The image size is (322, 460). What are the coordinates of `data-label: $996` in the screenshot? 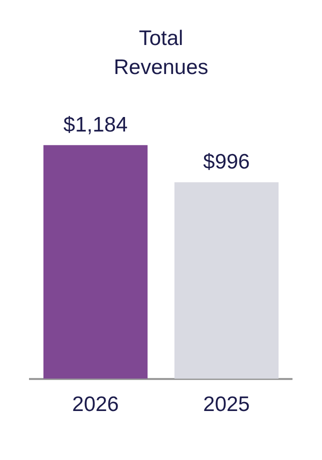 It's located at (226, 162).